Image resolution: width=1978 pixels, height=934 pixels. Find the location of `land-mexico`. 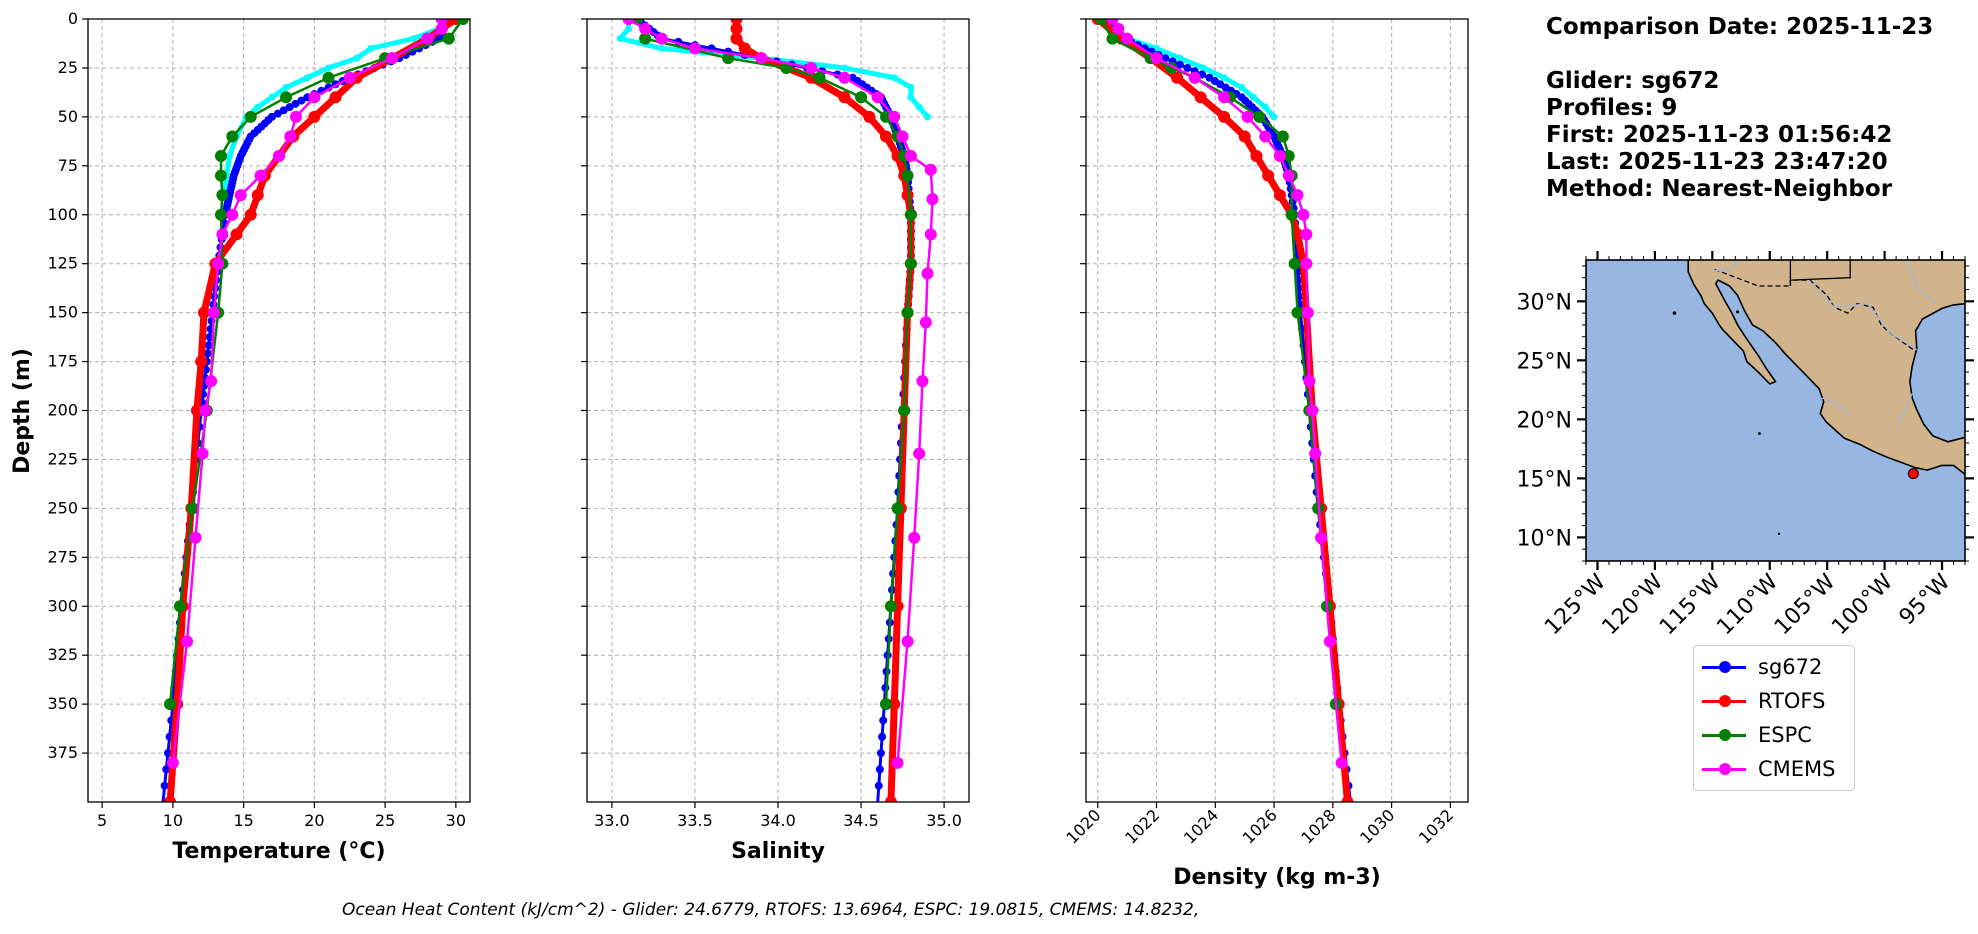

land-mexico is located at coordinates (1826, 368).